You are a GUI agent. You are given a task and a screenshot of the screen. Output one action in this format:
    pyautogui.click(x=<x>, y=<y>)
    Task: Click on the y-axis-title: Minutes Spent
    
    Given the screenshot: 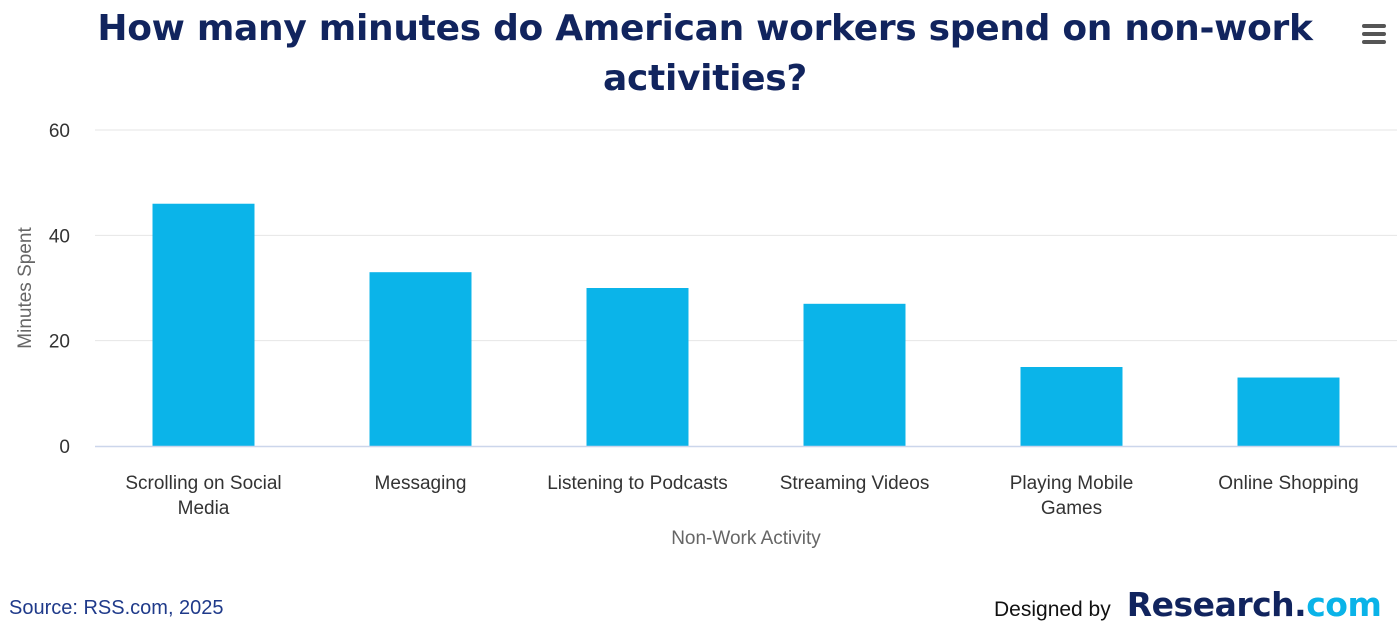 What is the action you would take?
    pyautogui.click(x=25, y=288)
    